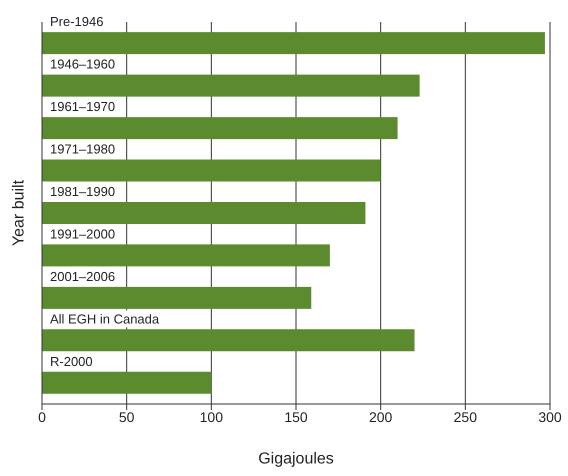 The image size is (568, 476). What do you see at coordinates (42, 416) in the screenshot?
I see `x-tick-label: 0` at bounding box center [42, 416].